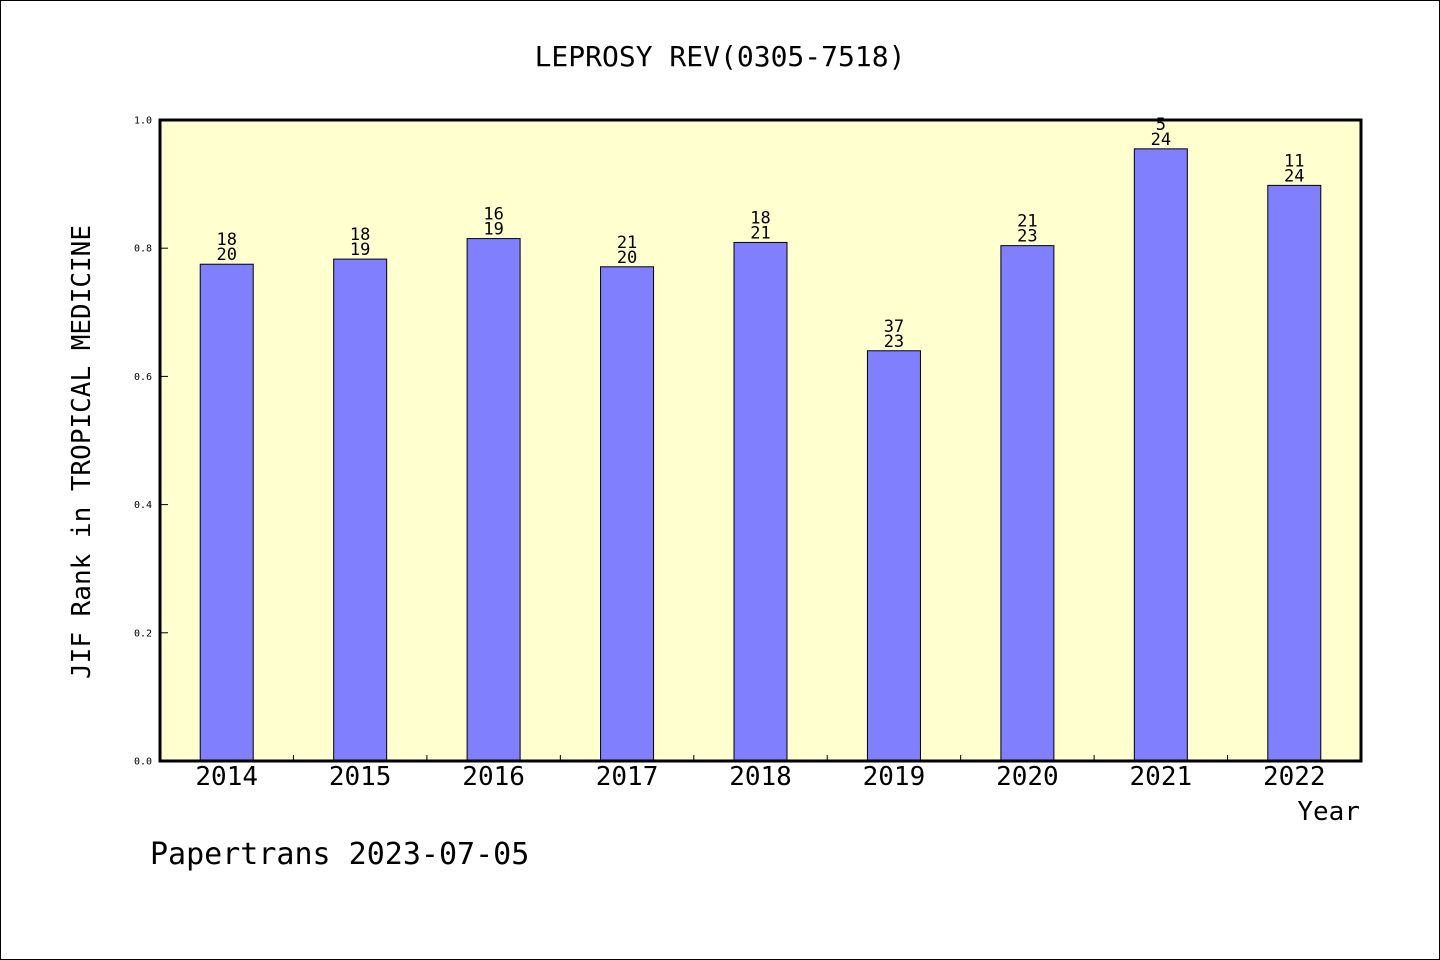 The height and width of the screenshot is (960, 1440). What do you see at coordinates (493, 500) in the screenshot?
I see `bar-2016` at bounding box center [493, 500].